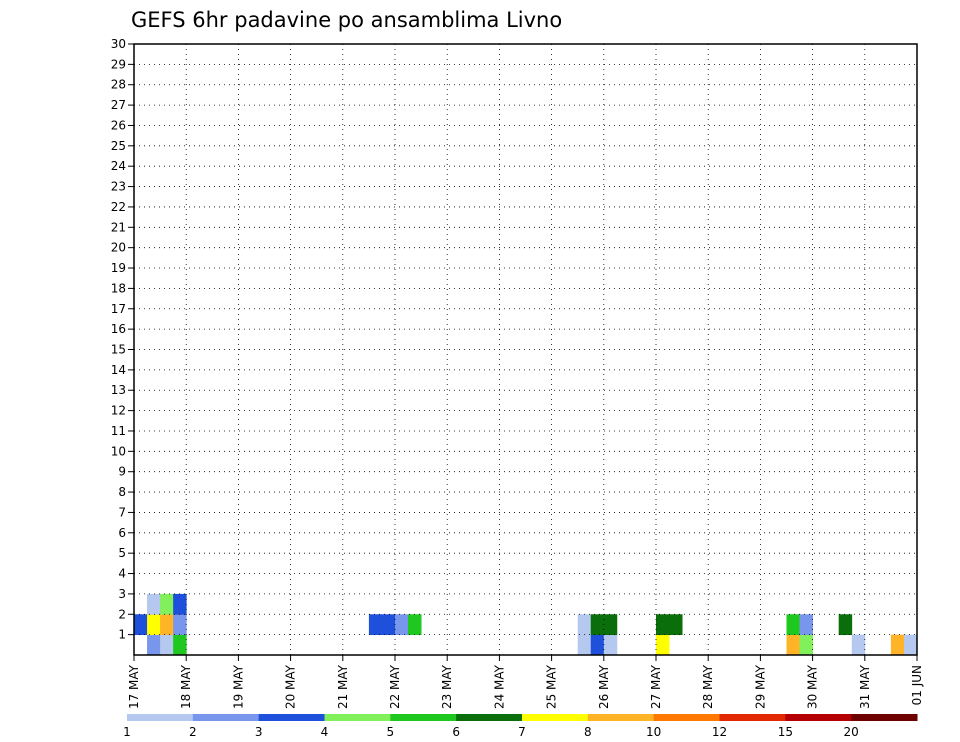 The image size is (960, 742). Describe the element at coordinates (118, 431) in the screenshot. I see `y-tick-label: 11` at that location.